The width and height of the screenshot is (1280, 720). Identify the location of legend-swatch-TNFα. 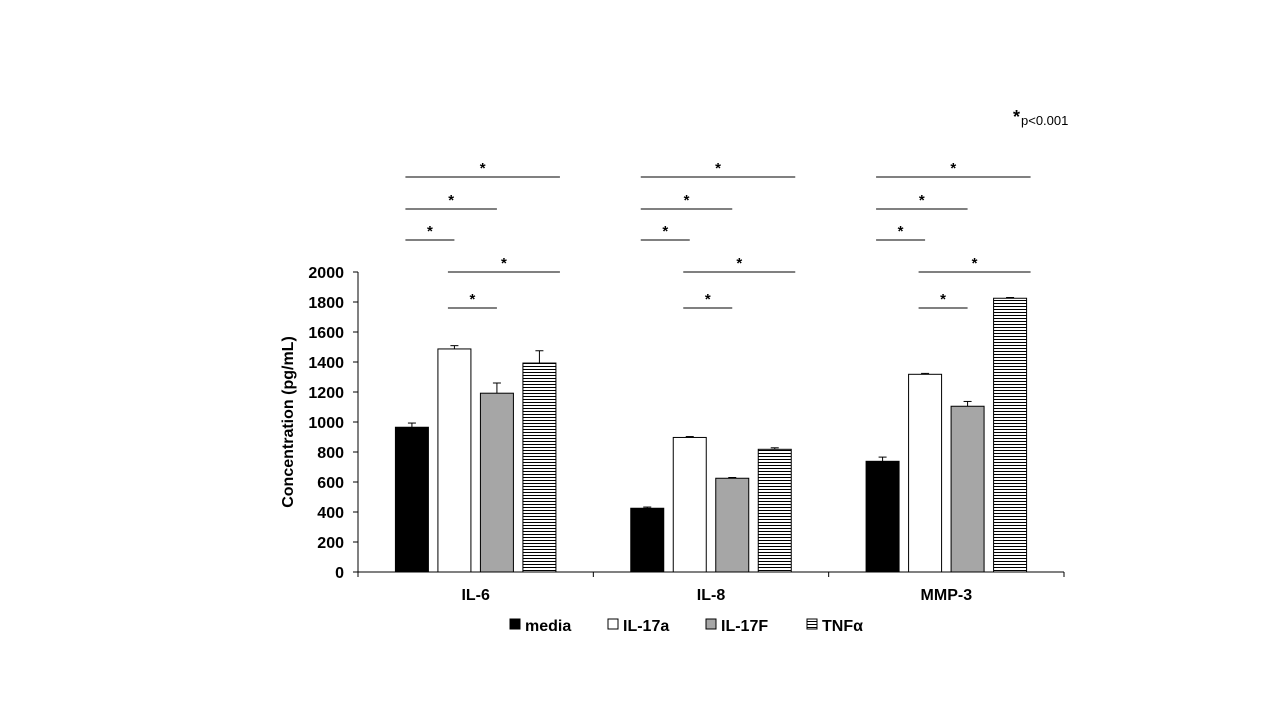
(812, 624).